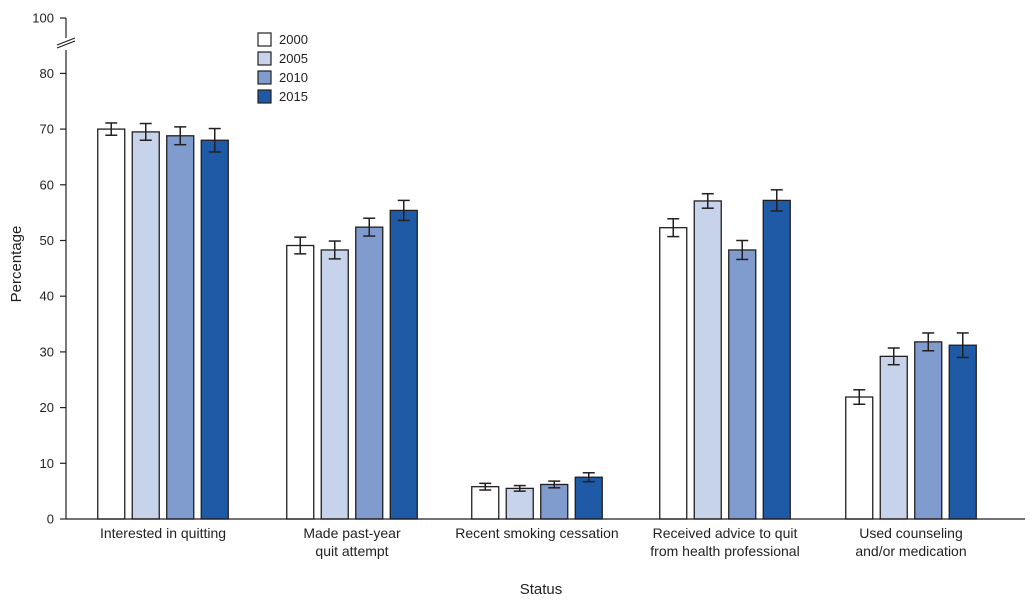  What do you see at coordinates (264, 96) in the screenshot?
I see `legend-swatch-2015` at bounding box center [264, 96].